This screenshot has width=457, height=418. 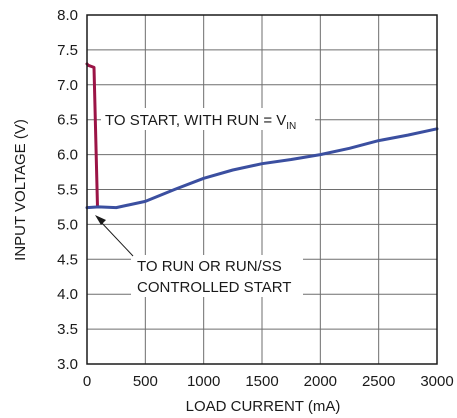 I want to click on y-tick-label: 7.0, so click(x=67, y=85).